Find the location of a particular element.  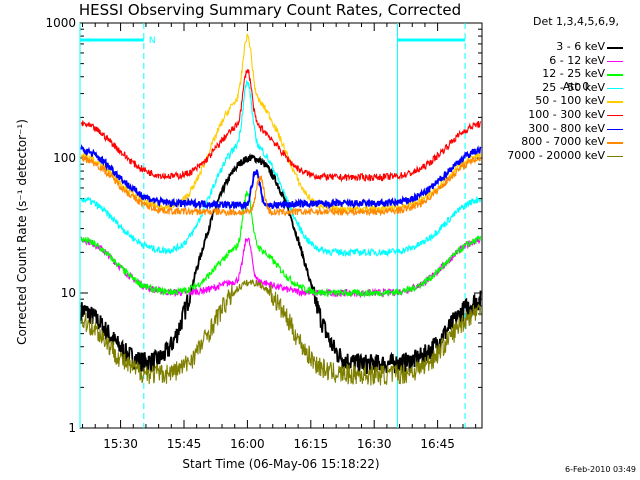

y-axis-label: Corrected Count Rate (s⁻¹ detector⁻¹) is located at coordinates (22, 232).